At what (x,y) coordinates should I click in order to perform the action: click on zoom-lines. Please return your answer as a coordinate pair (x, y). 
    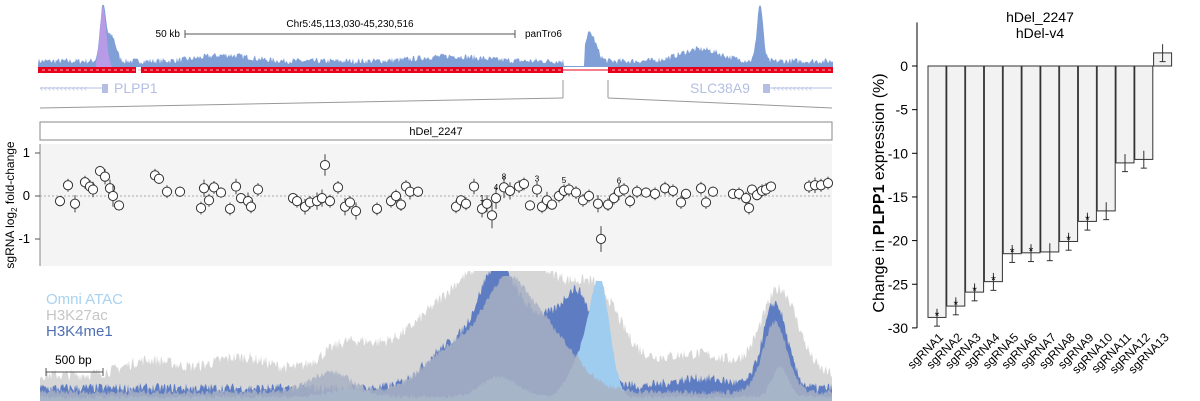
    Looking at the image, I should click on (436, 94).